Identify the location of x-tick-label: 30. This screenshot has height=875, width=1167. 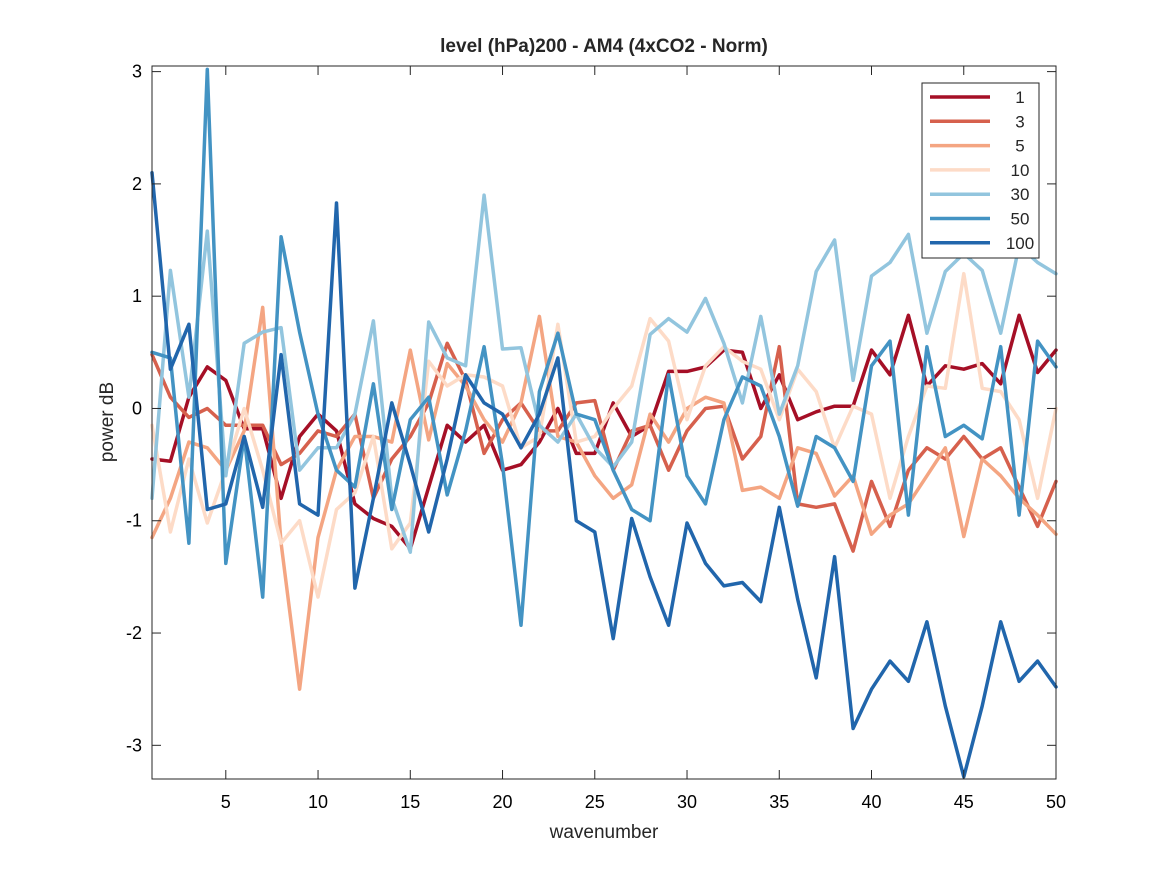
(687, 802).